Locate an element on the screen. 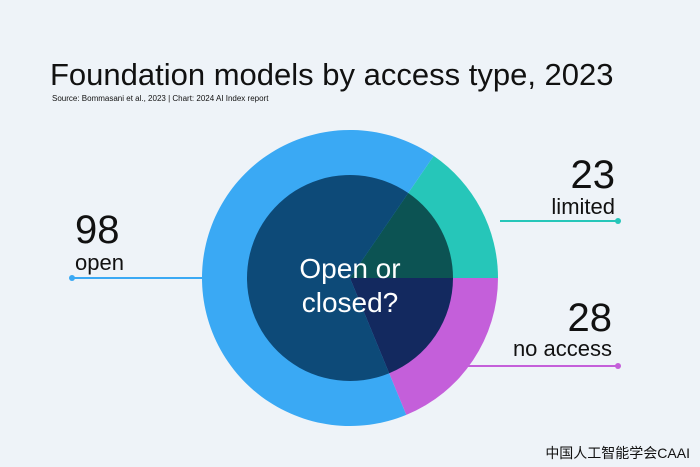  value-label: 23 is located at coordinates (593, 175).